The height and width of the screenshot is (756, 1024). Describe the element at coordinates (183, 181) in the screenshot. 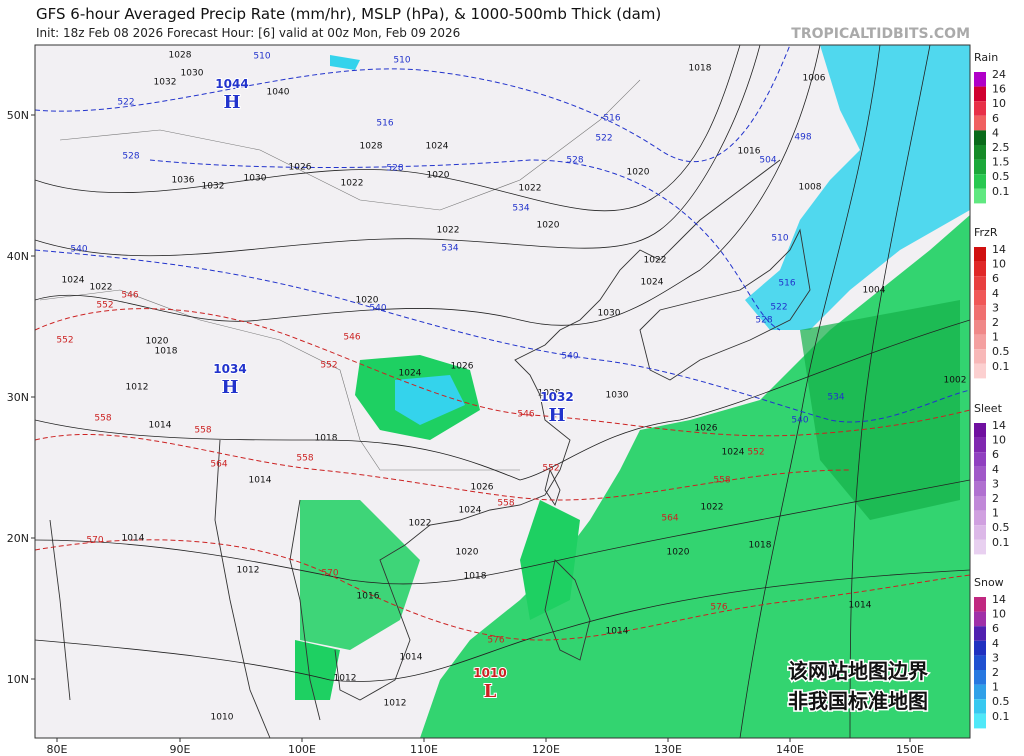

I see `contour-label: 1036` at that location.